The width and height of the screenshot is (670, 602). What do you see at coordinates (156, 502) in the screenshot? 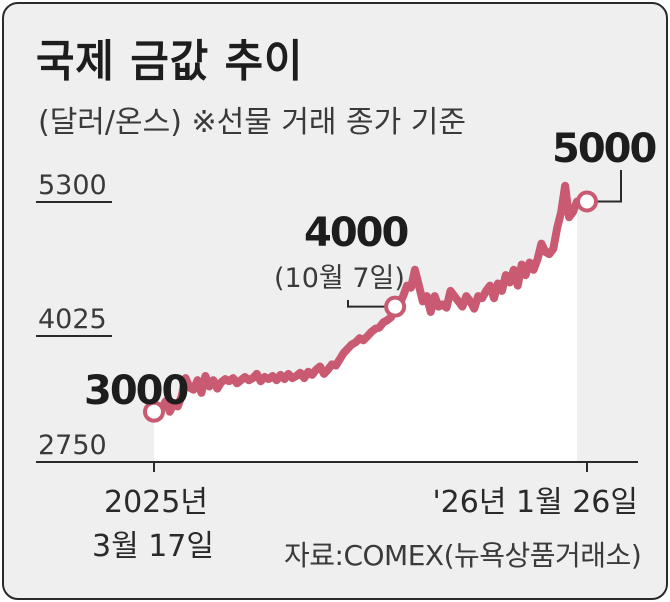
I see `x-label-start-year: 2025년` at bounding box center [156, 502].